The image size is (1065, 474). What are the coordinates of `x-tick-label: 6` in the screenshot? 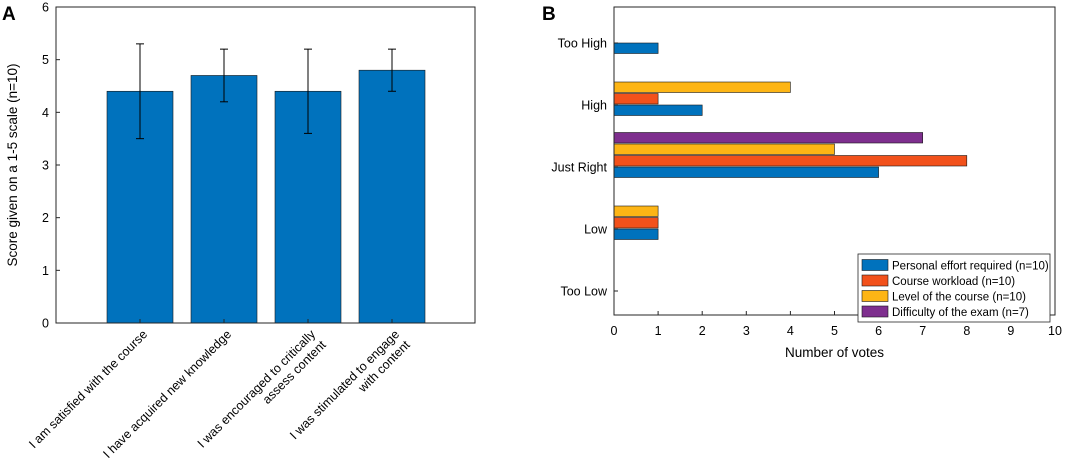 It's located at (878, 331).